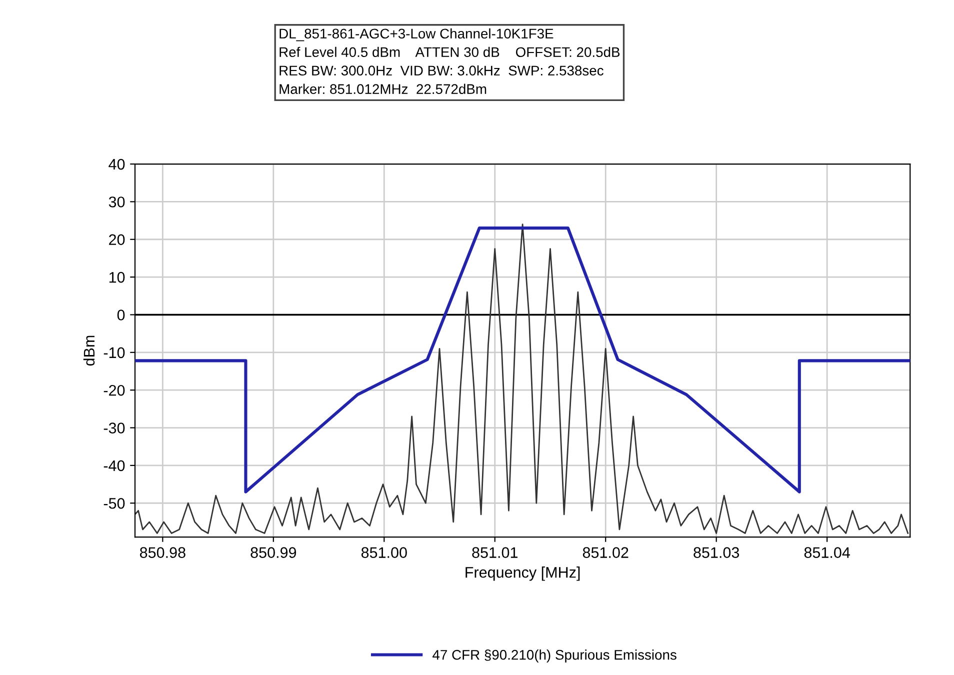 The image size is (954, 675). What do you see at coordinates (117, 240) in the screenshot?
I see `y-tick-label: 20` at bounding box center [117, 240].